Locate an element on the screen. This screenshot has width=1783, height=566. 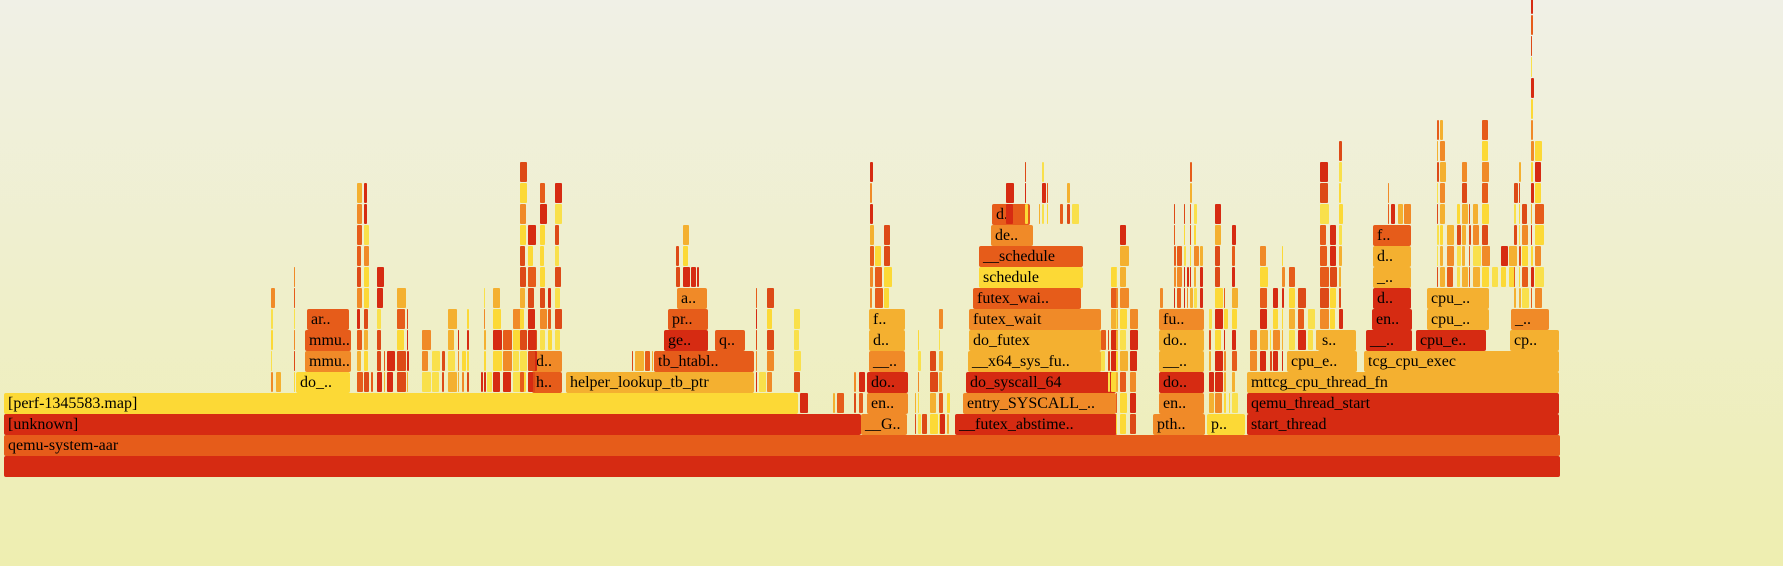
frame-en-3: en.. is located at coordinates (1392, 319).